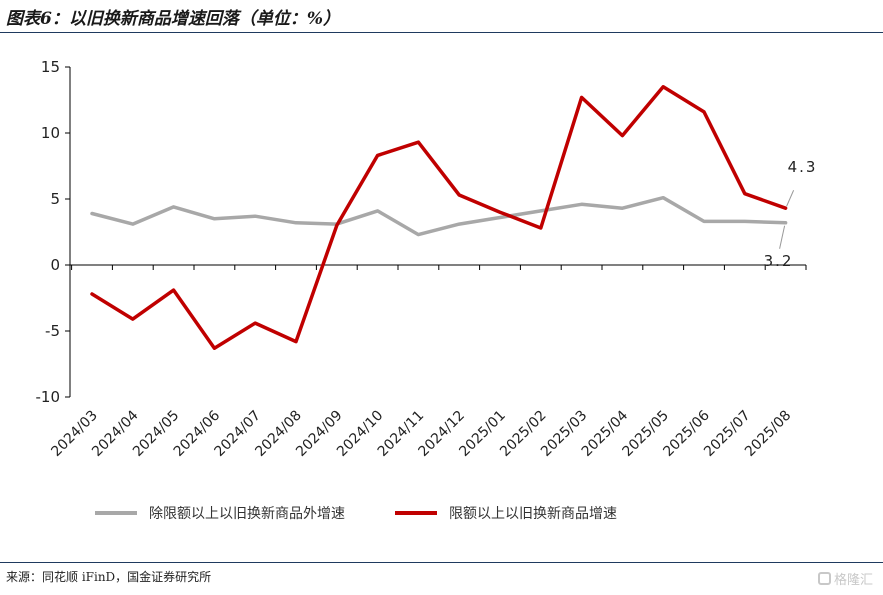 The height and width of the screenshot is (595, 883). Describe the element at coordinates (116, 513) in the screenshot. I see `legend-swatch-gray` at that location.